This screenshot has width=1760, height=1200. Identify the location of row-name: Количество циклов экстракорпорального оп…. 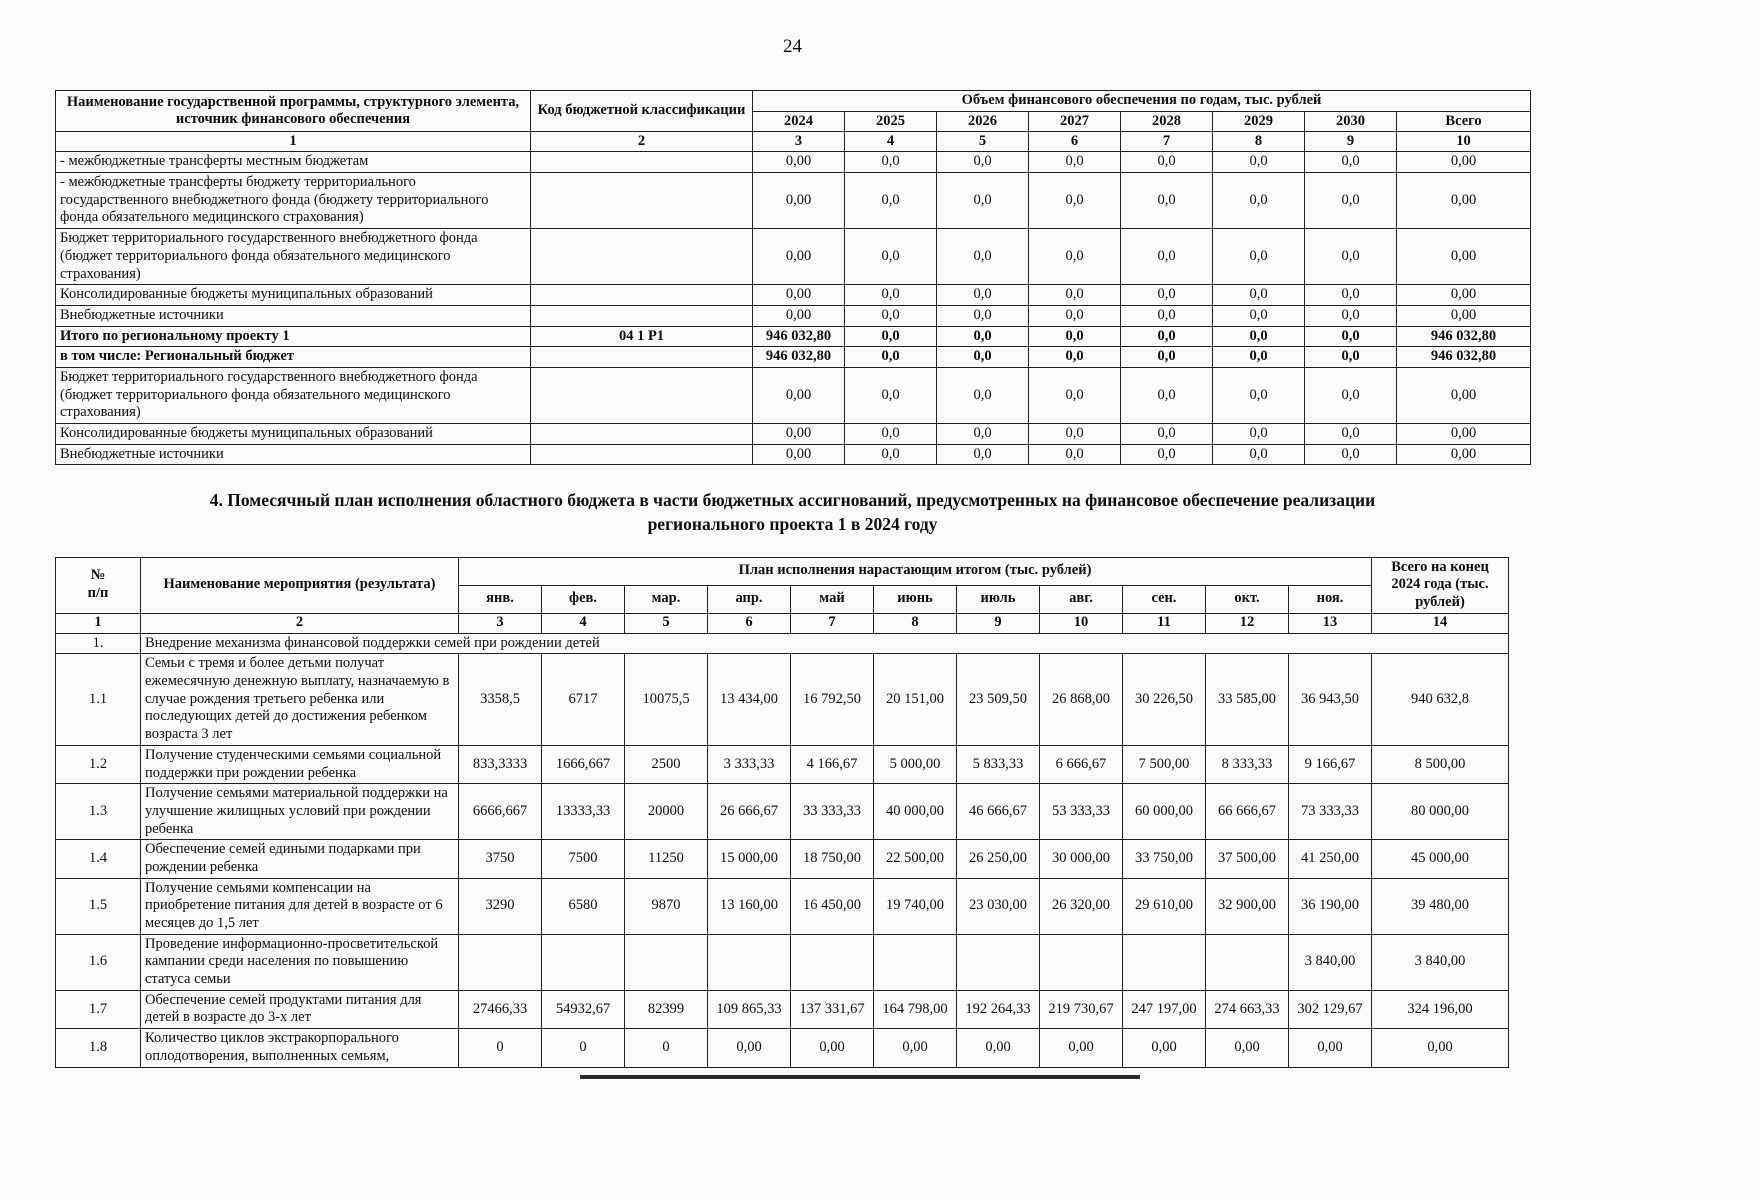
(299, 1048).